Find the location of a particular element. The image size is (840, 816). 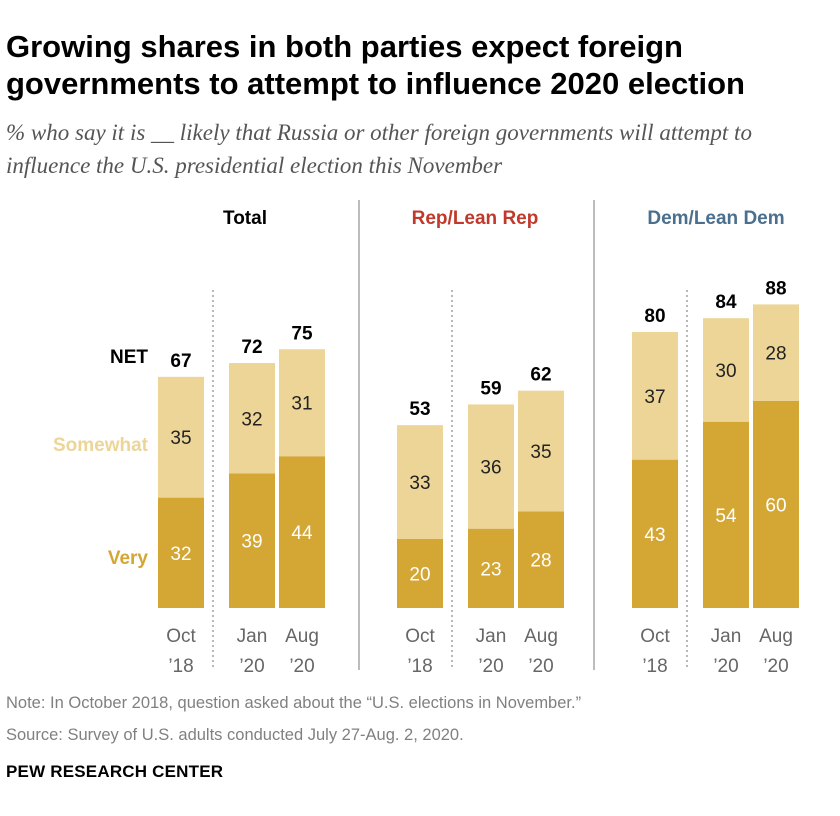

group-header-rep-lean-rep: Rep/Lean Rep is located at coordinates (475, 218).